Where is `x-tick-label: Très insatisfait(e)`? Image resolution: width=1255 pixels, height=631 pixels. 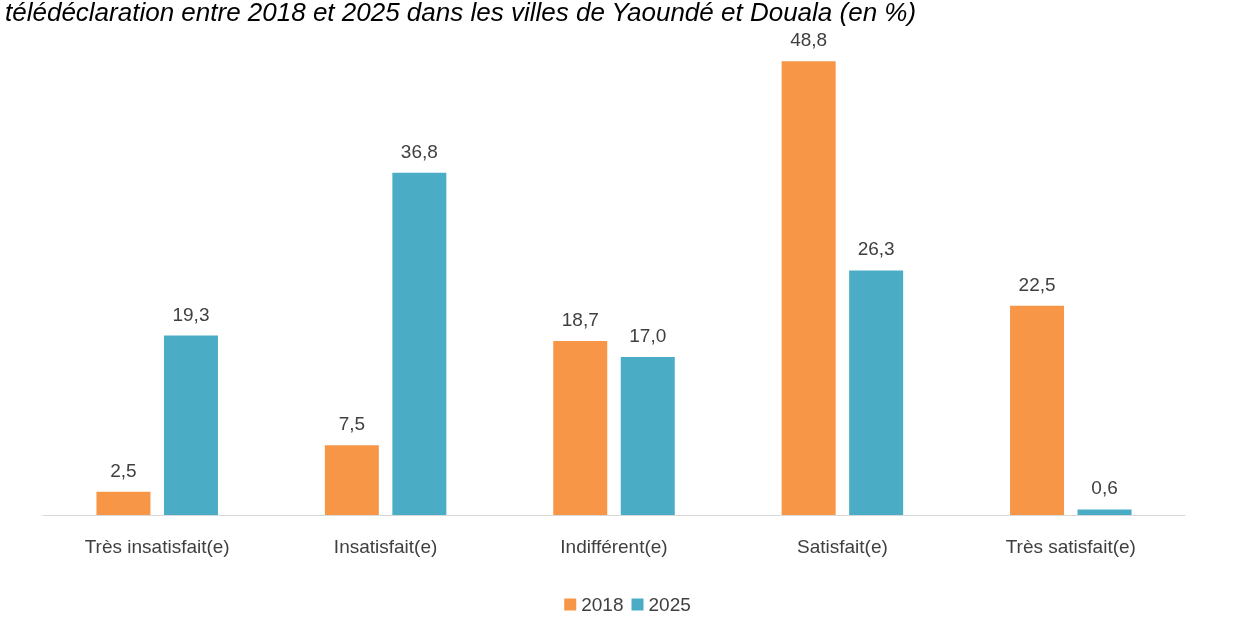 x-tick-label: Très insatisfait(e) is located at coordinates (157, 546).